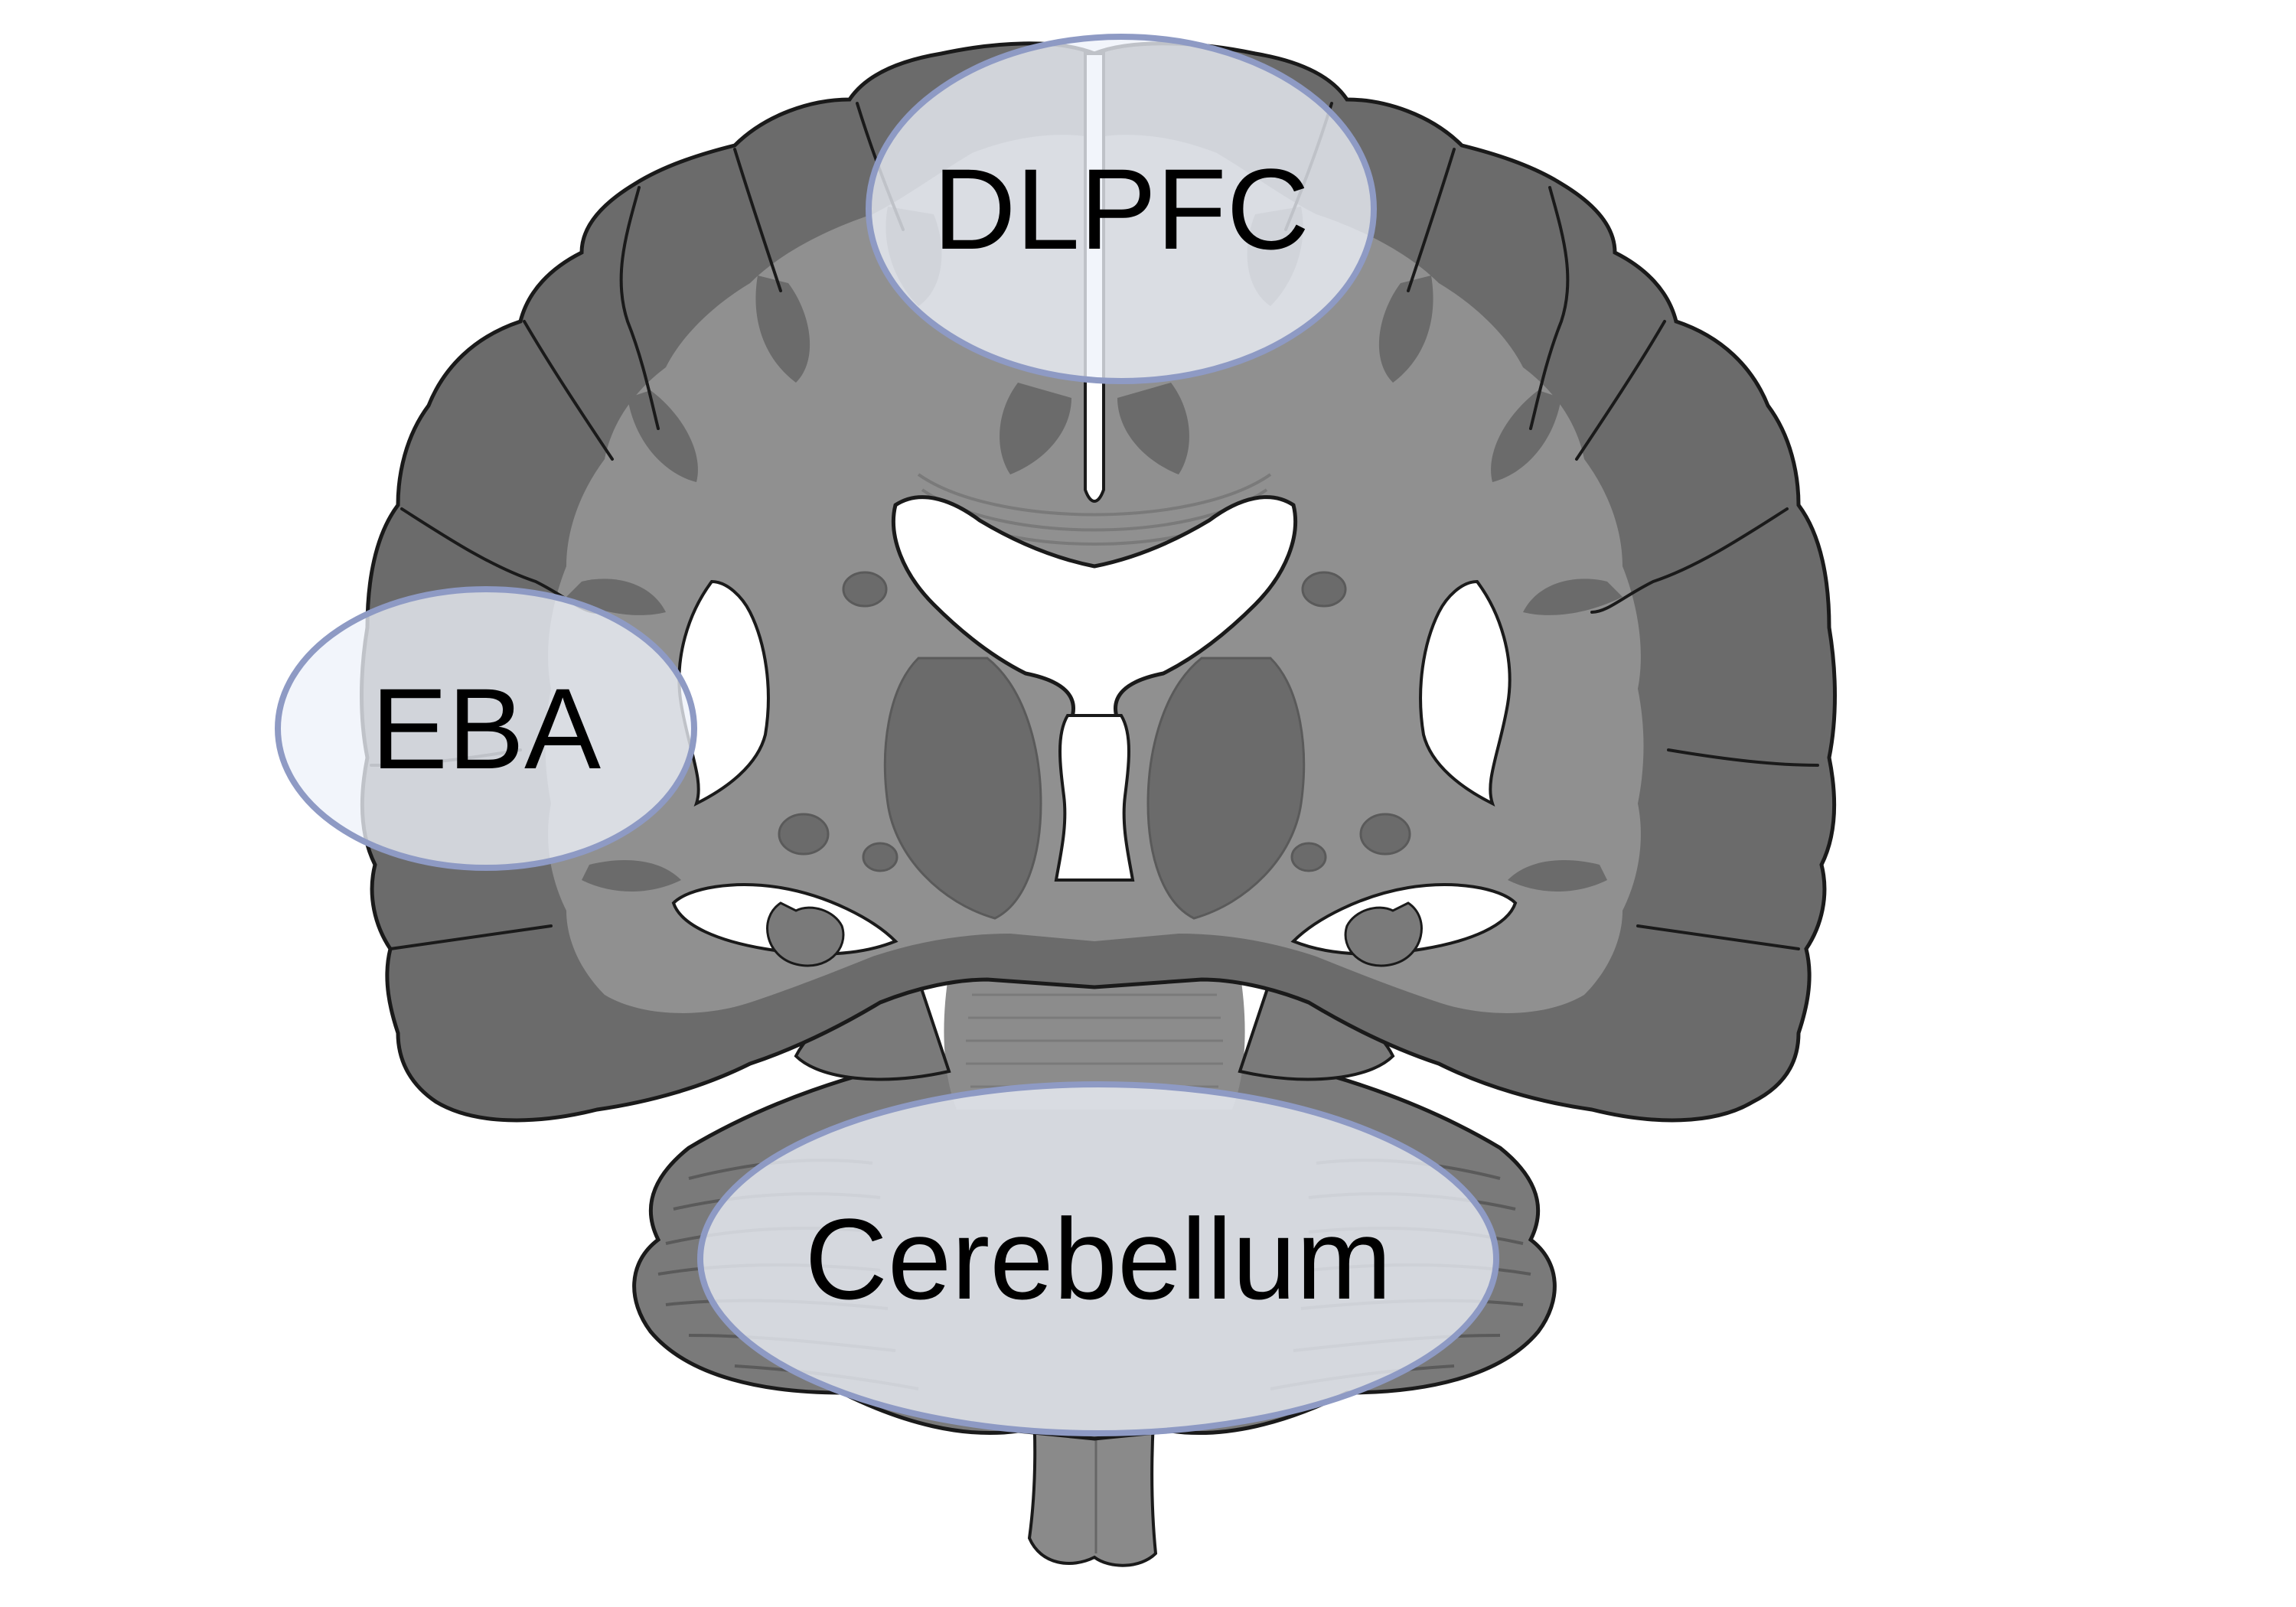  I want to click on dlpfc-highlight, so click(1121, 209).